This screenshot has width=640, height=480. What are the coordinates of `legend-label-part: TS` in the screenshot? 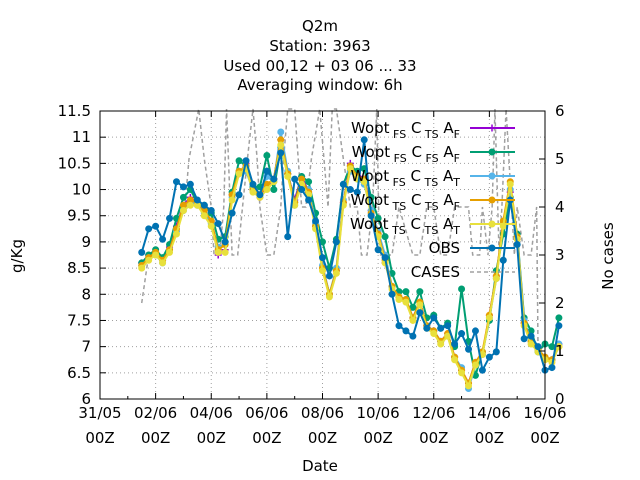 It's located at (429, 182).